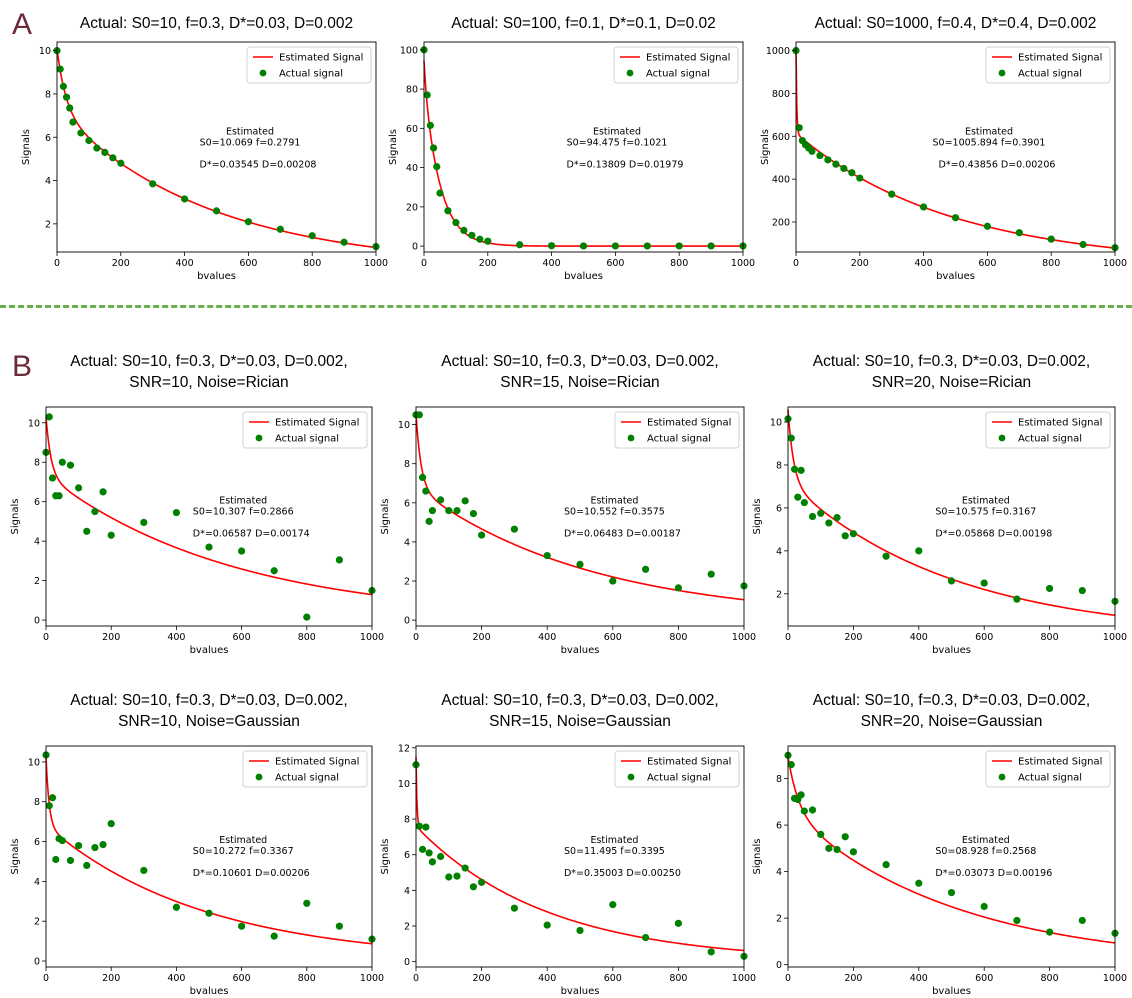  Describe the element at coordinates (412, 168) in the screenshot. I see `y-tick-label: 40` at that location.